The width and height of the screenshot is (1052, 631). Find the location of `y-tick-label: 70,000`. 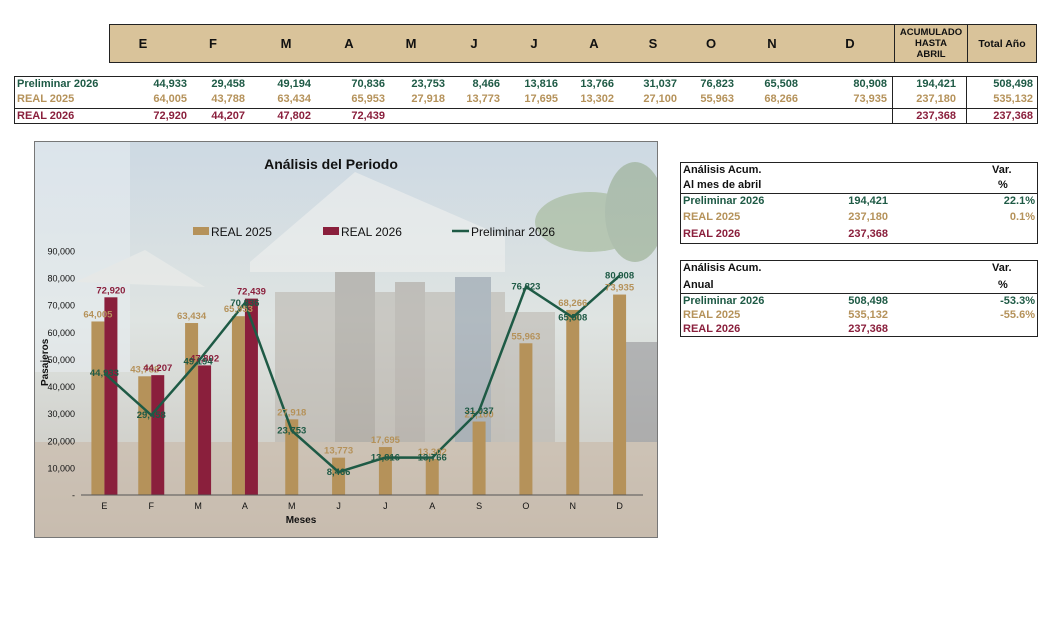

y-tick-label: 70,000 is located at coordinates (61, 306).